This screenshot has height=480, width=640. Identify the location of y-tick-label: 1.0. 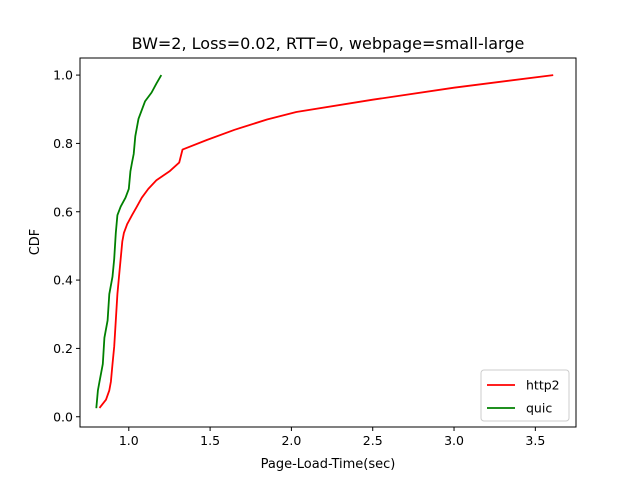
(63, 75).